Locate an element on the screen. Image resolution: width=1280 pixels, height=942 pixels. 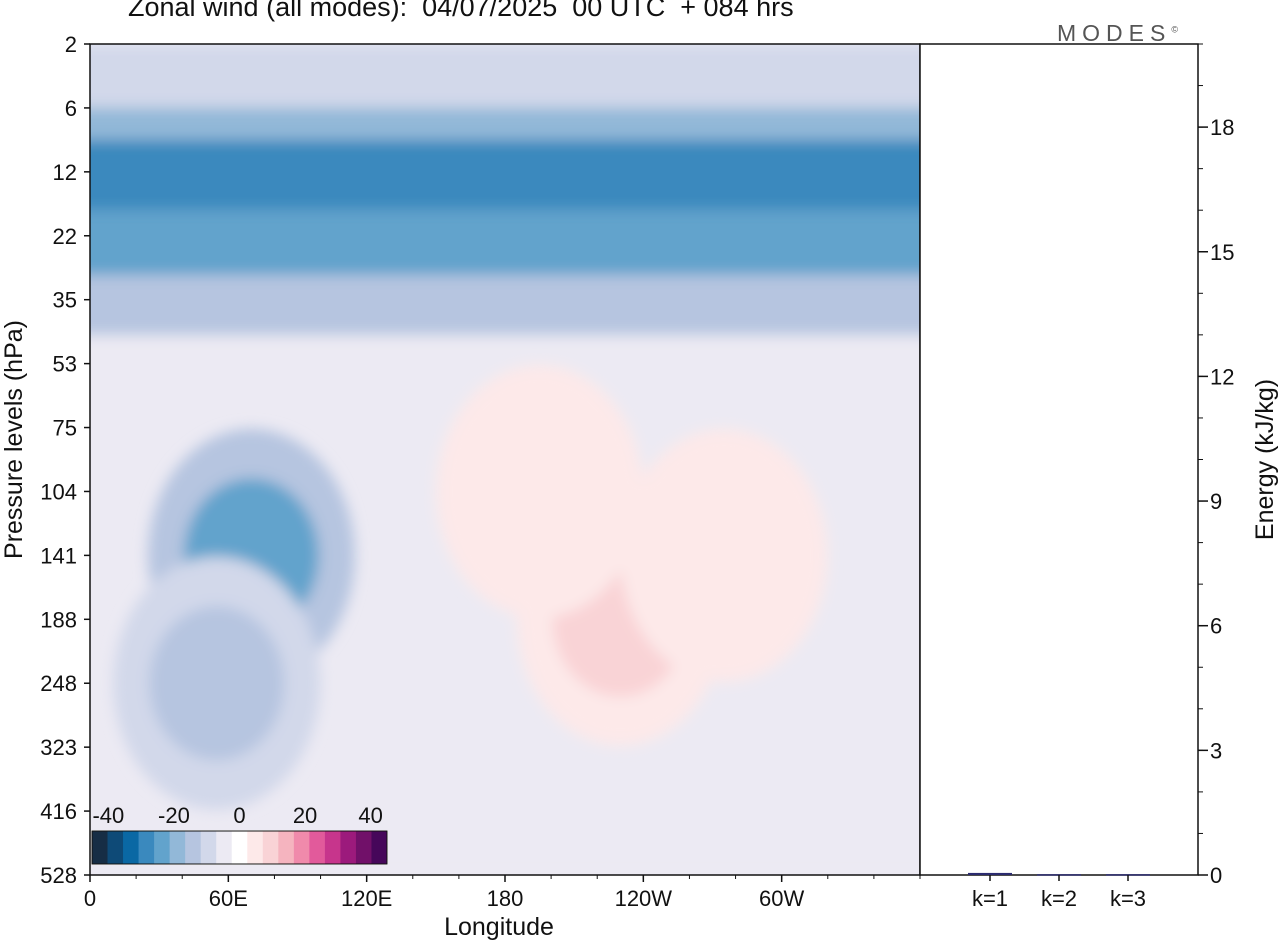
y-tick-label: 104 is located at coordinates (58, 491).